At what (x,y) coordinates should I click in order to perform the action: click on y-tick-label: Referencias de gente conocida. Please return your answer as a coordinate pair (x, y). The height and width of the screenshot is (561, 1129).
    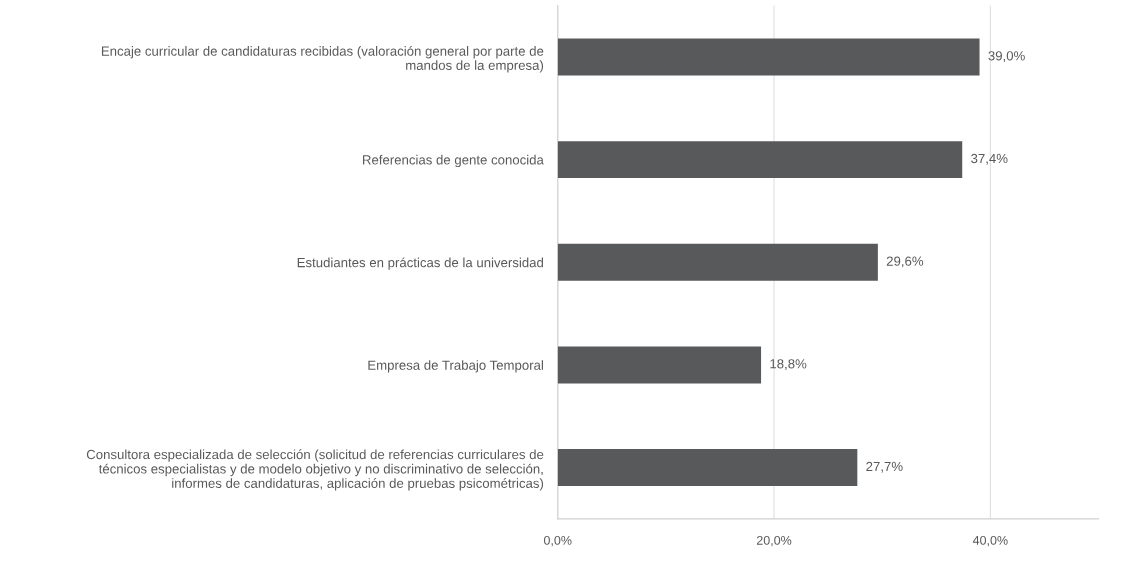
    Looking at the image, I should click on (453, 161).